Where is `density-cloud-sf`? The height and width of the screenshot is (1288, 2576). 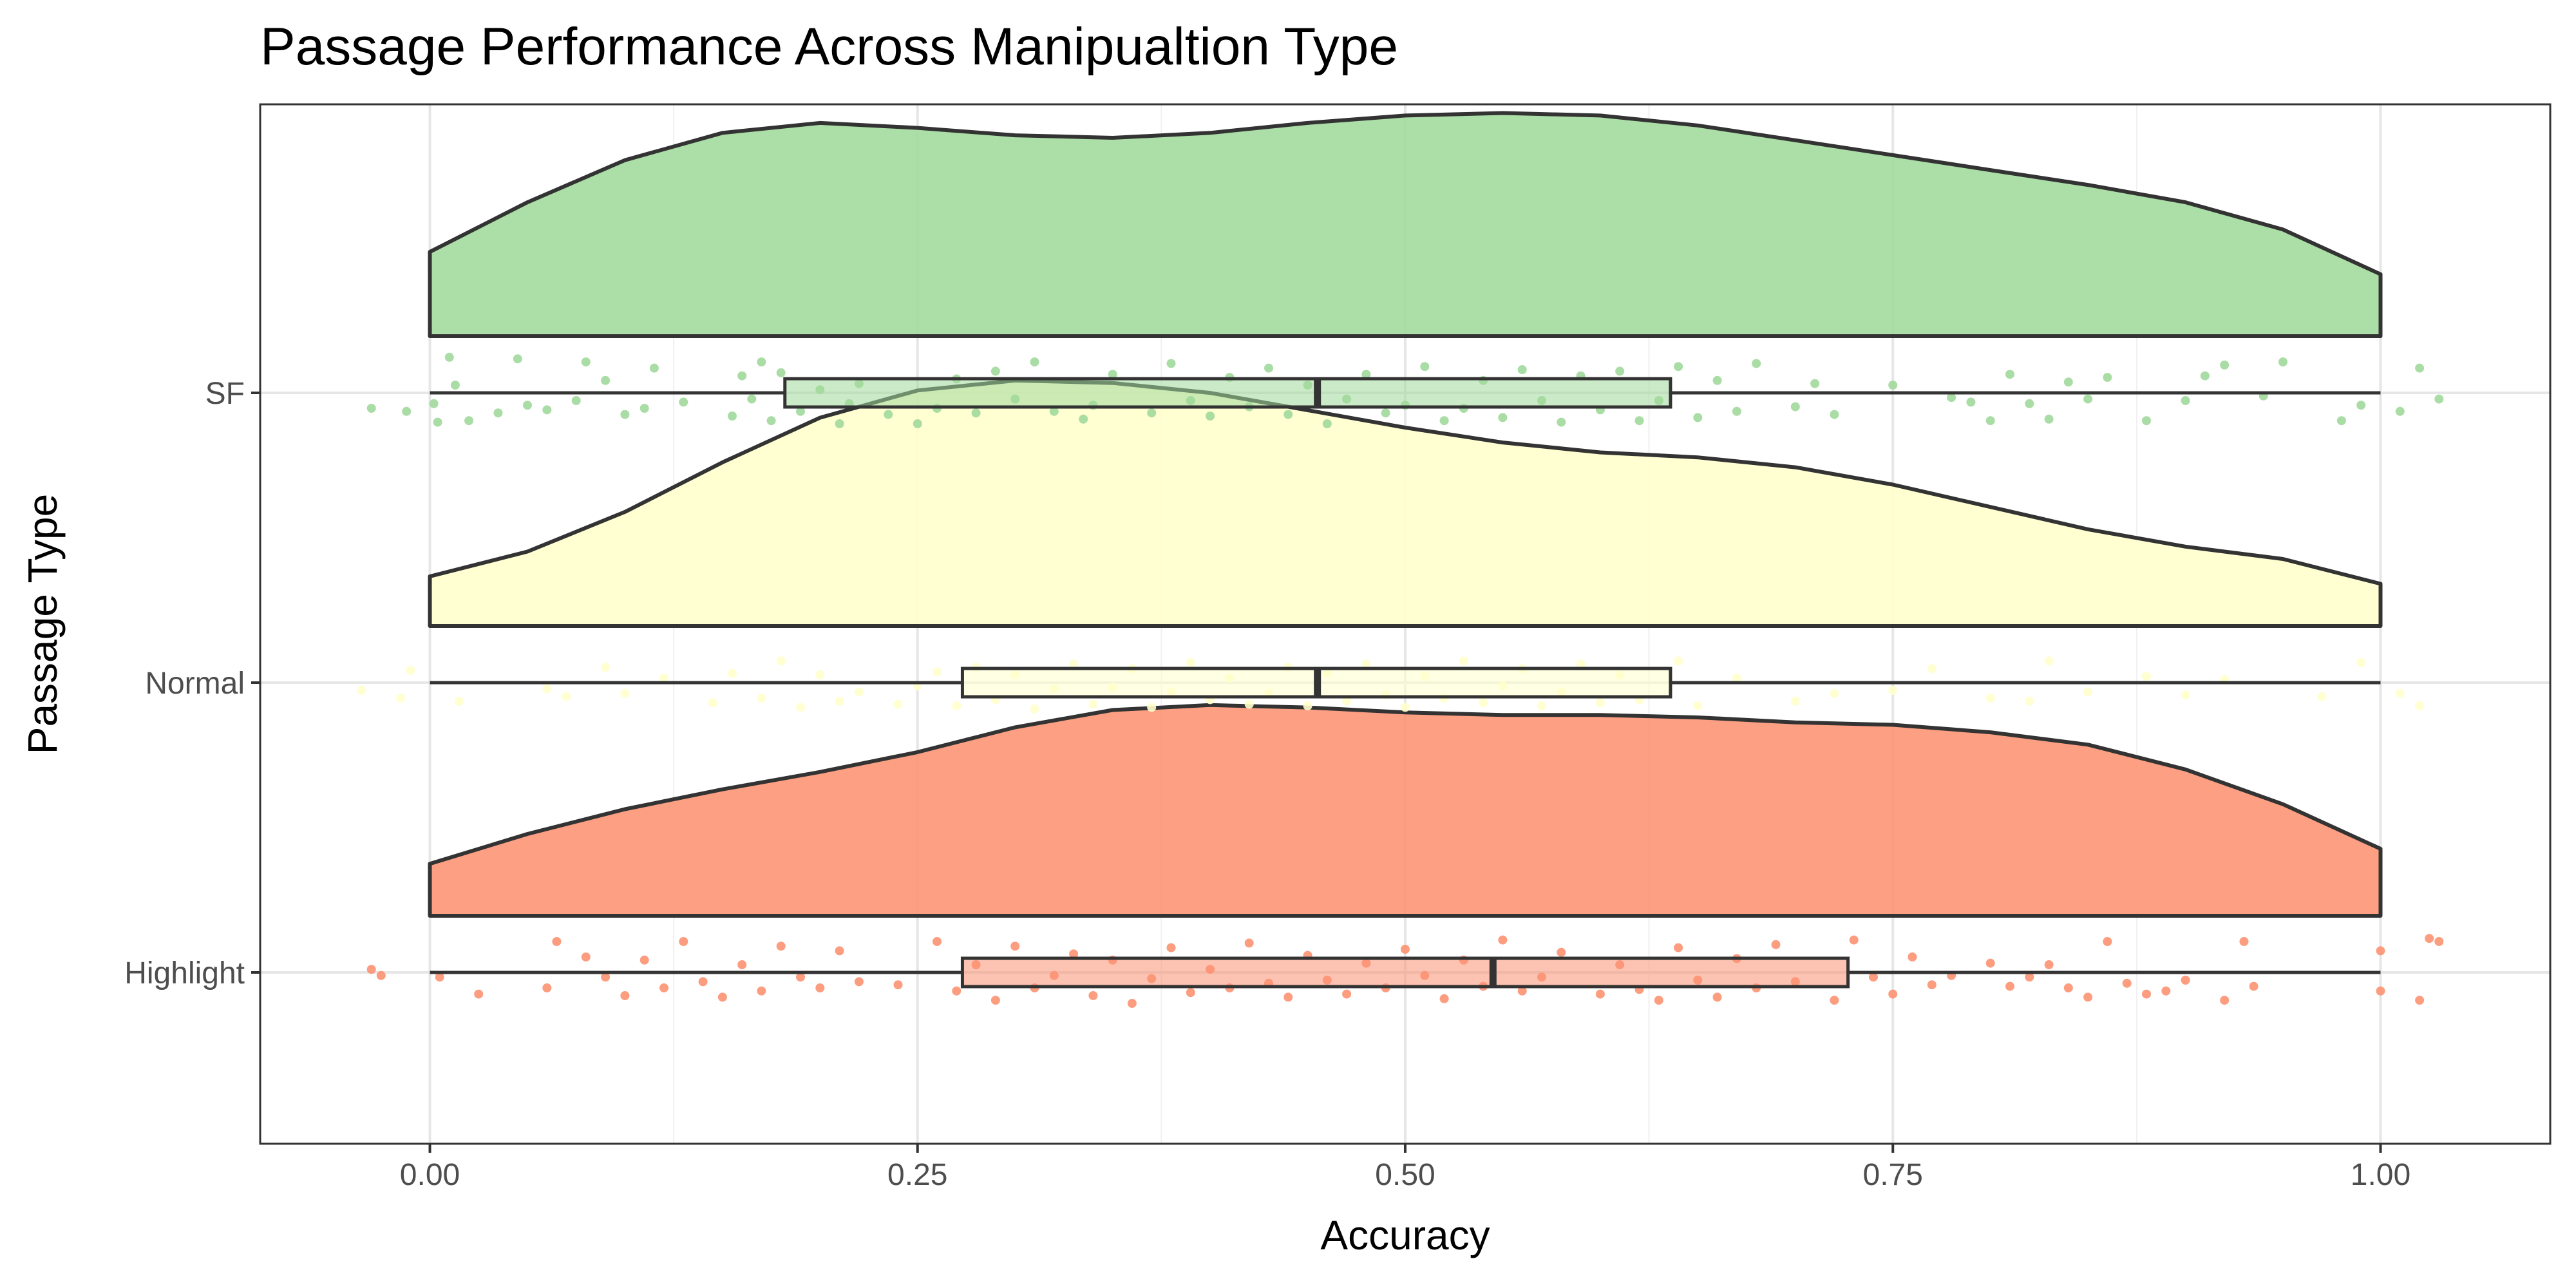
density-cloud-sf is located at coordinates (1405, 224).